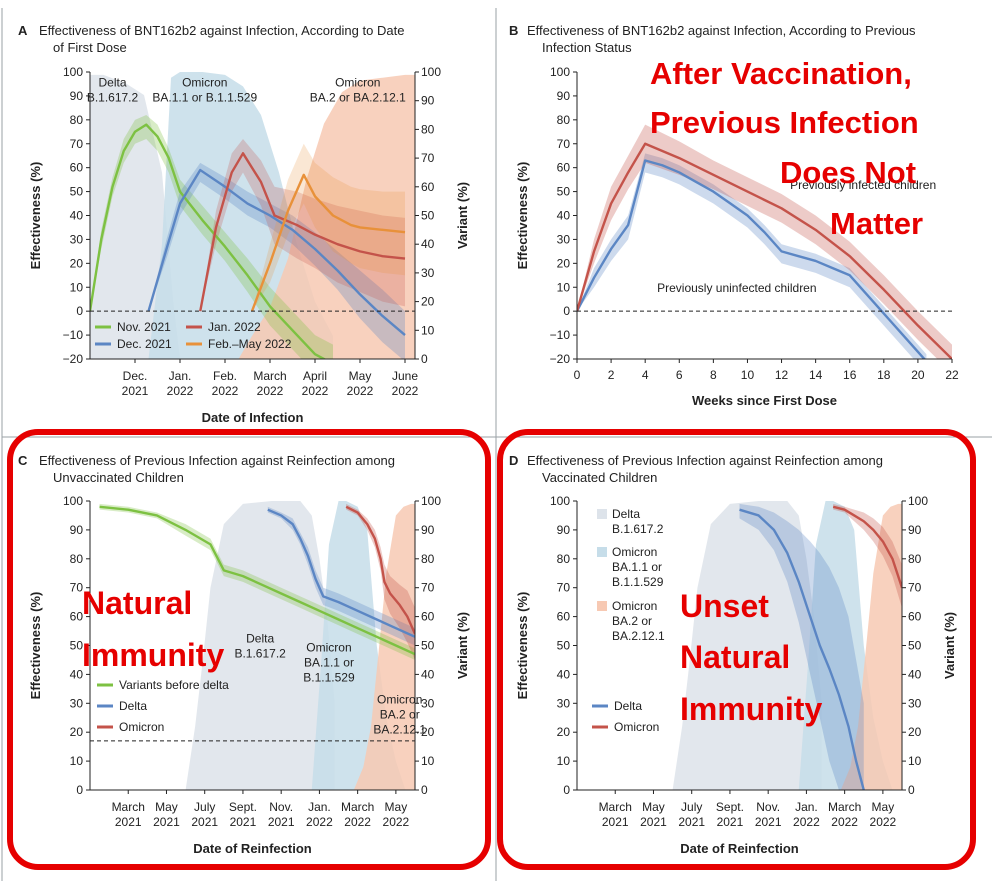  Describe the element at coordinates (638, 582) in the screenshot. I see `variant-legend-label: B.1.1.529` at that location.